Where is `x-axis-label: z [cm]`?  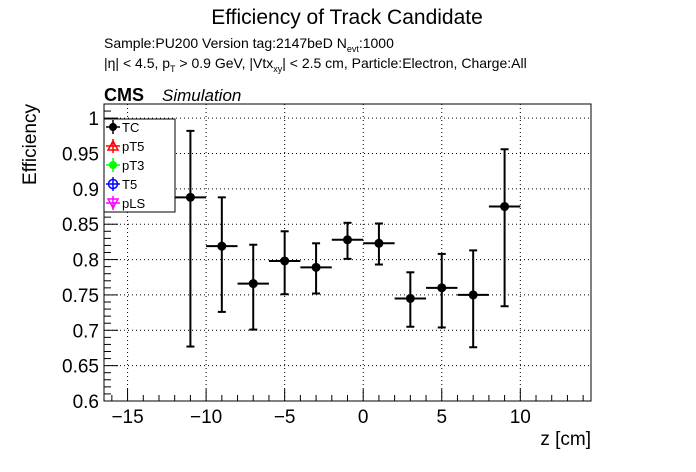 x-axis-label: z [cm] is located at coordinates (565, 439).